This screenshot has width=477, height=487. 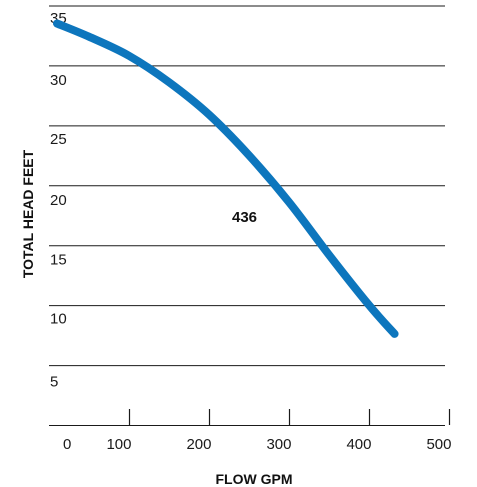 What do you see at coordinates (438, 444) in the screenshot?
I see `x-tick-label-500: 500` at bounding box center [438, 444].